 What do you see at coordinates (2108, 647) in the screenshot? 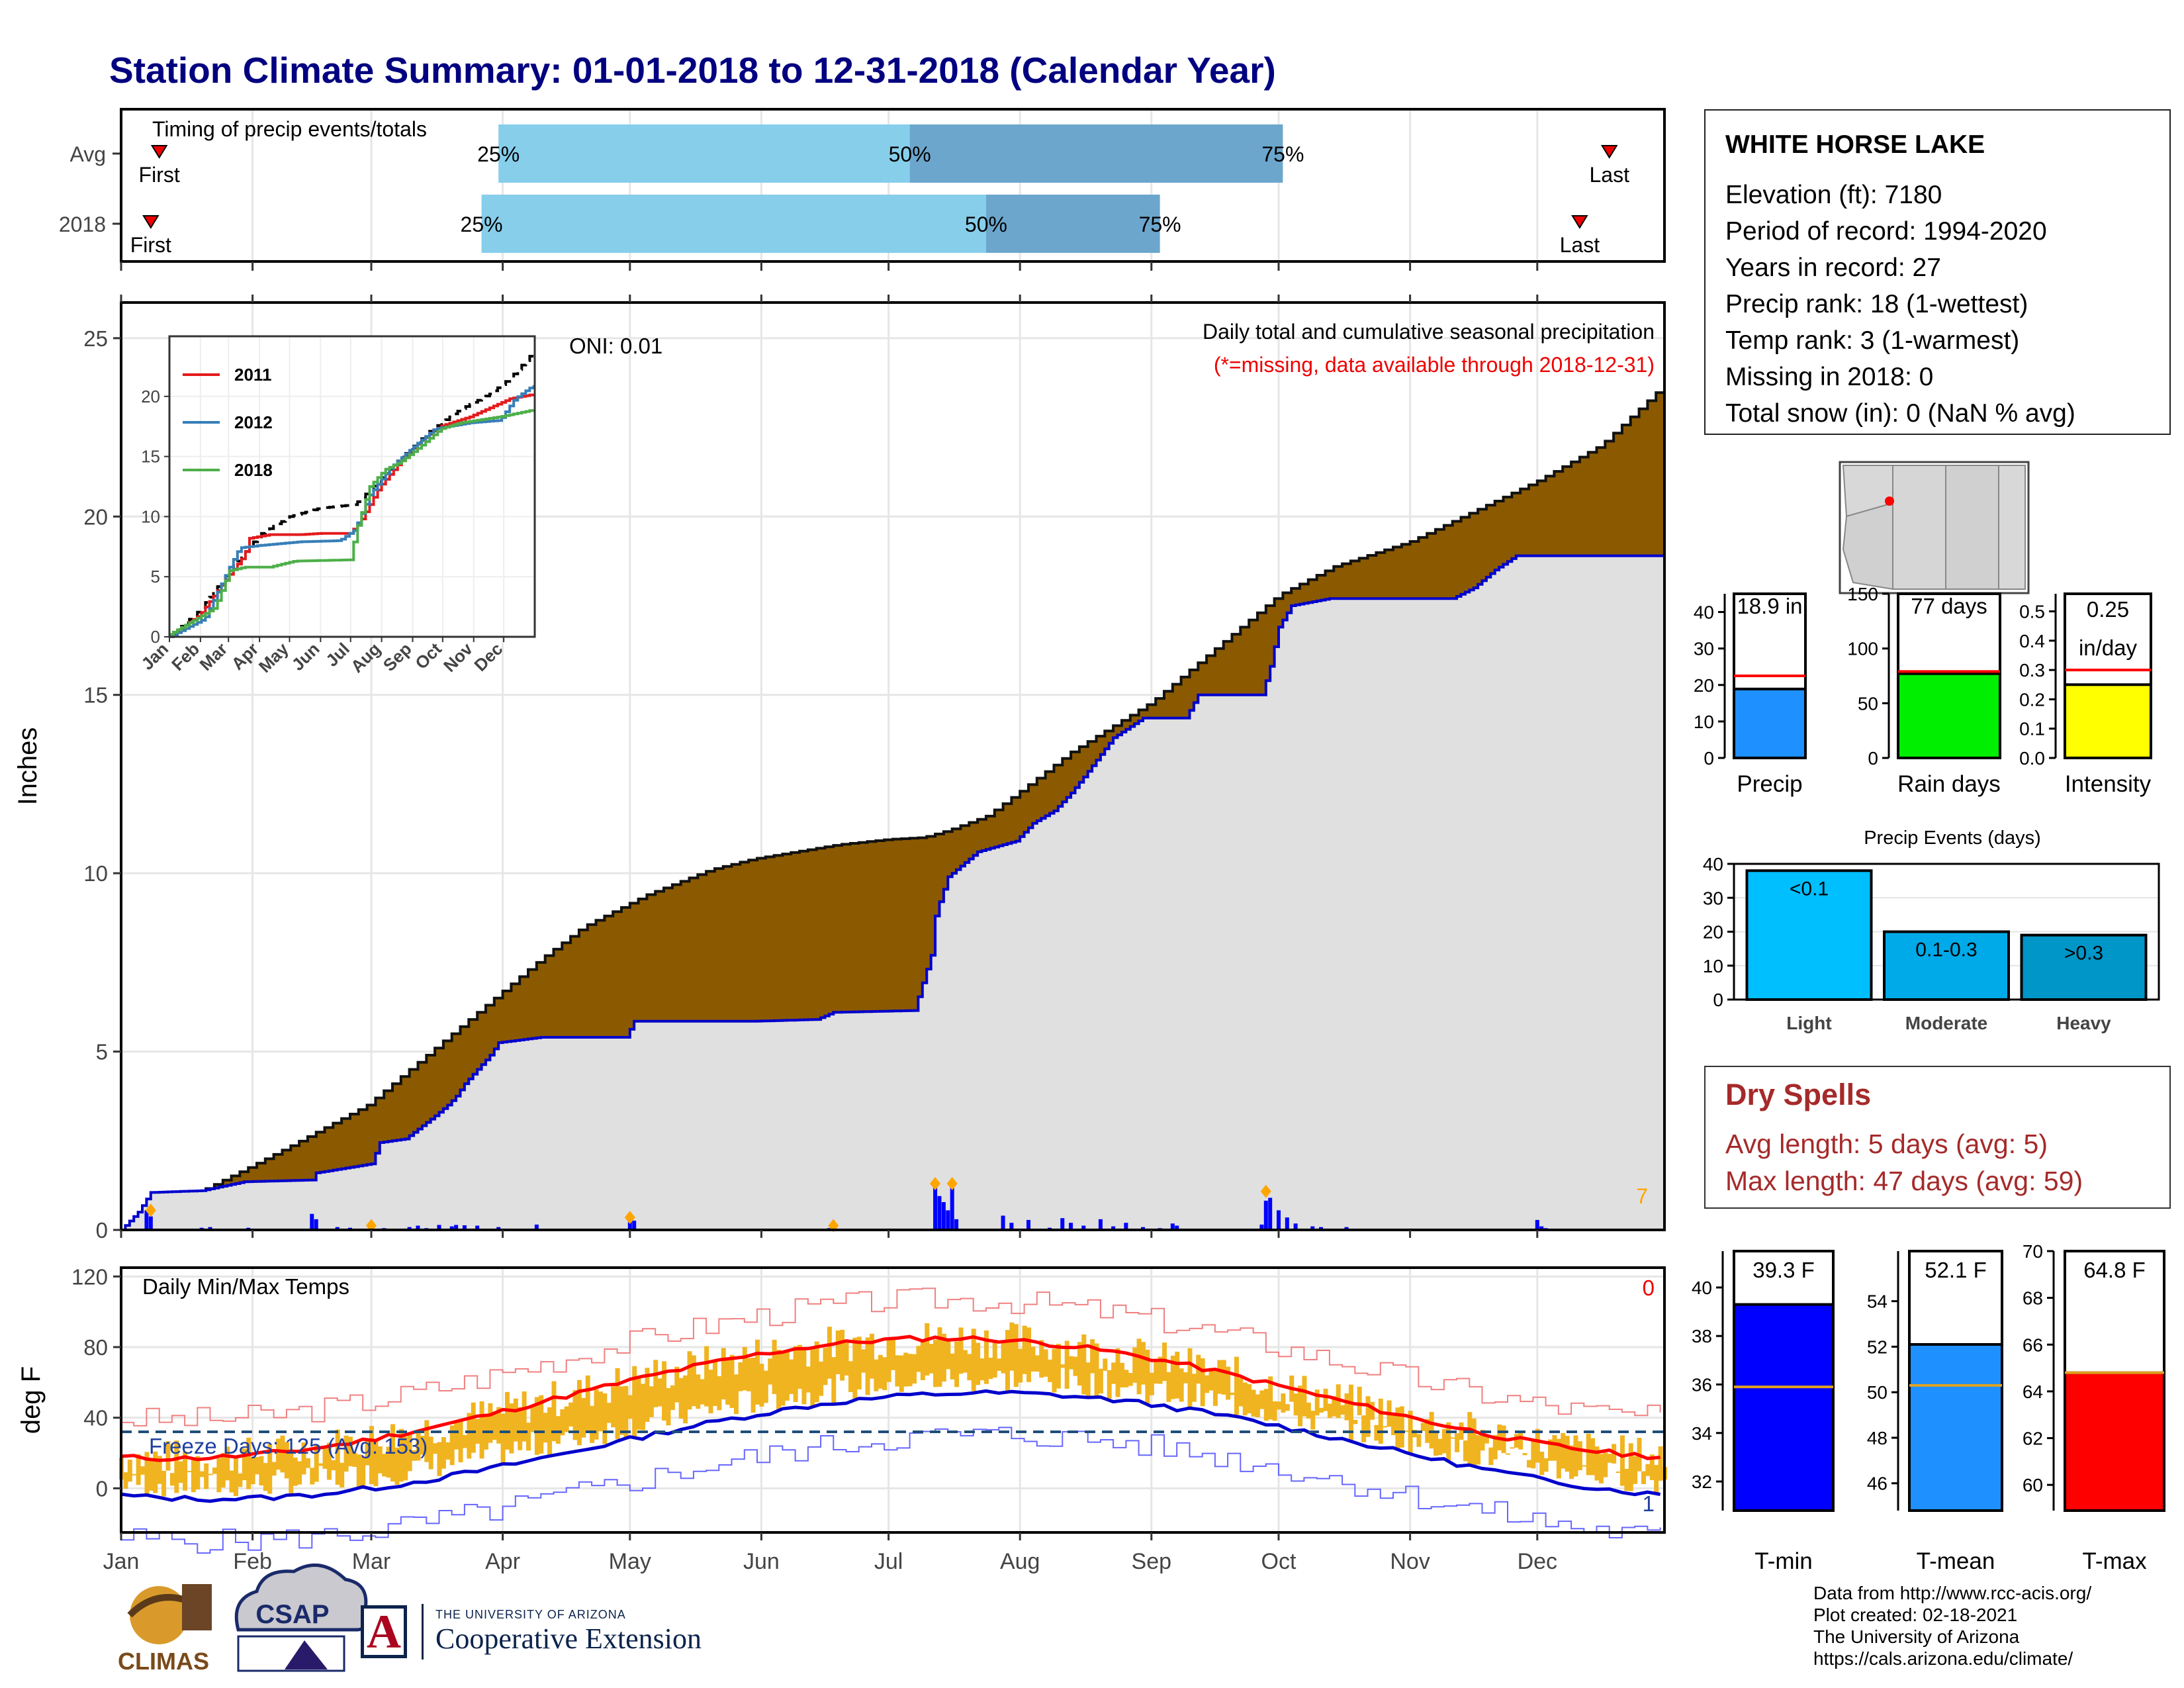
I see `mini-bar-unit-label: in/day` at bounding box center [2108, 647].